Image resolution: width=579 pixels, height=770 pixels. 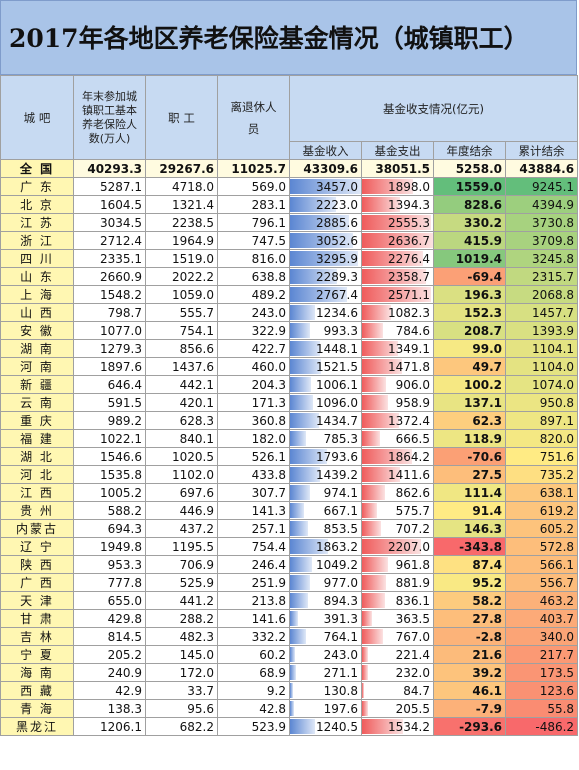 What do you see at coordinates (253, 168) in the screenshot?
I see `cell-retirees: 11025.7` at bounding box center [253, 168].